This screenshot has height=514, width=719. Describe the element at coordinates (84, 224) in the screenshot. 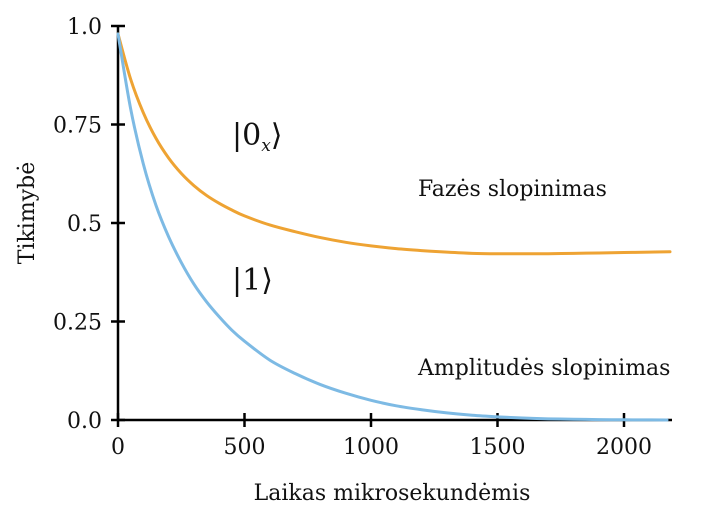

I see `y-tick-label: 0.5` at that location.